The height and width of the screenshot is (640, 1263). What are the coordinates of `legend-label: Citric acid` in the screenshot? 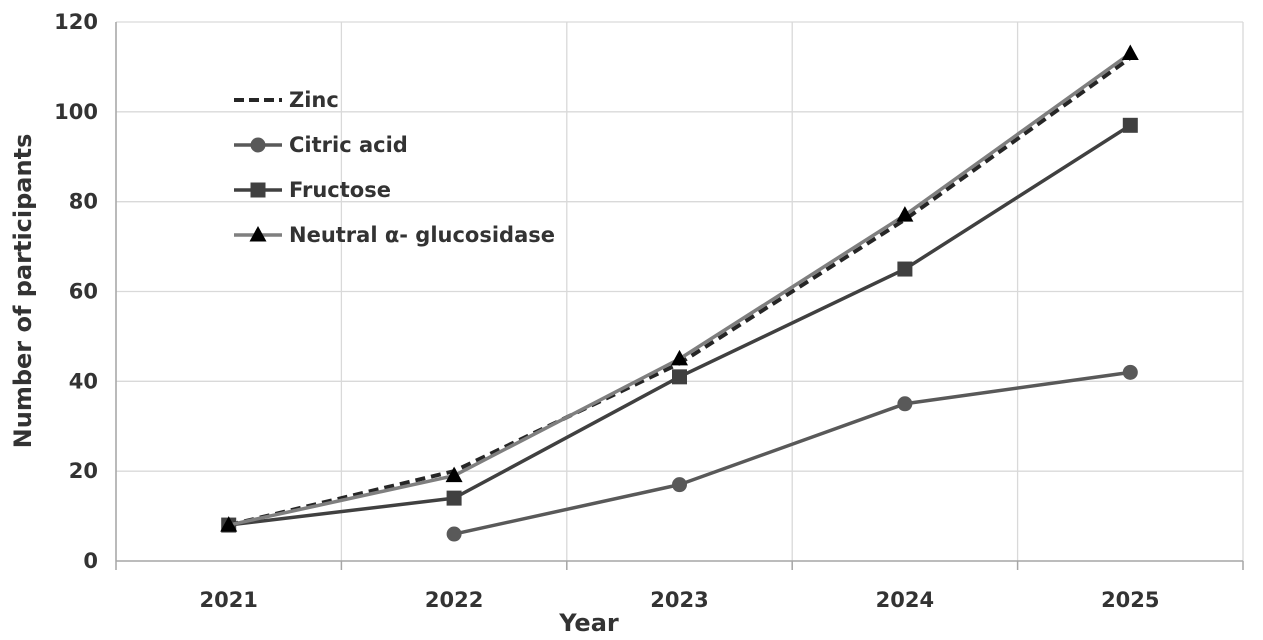 It's located at (348, 145).